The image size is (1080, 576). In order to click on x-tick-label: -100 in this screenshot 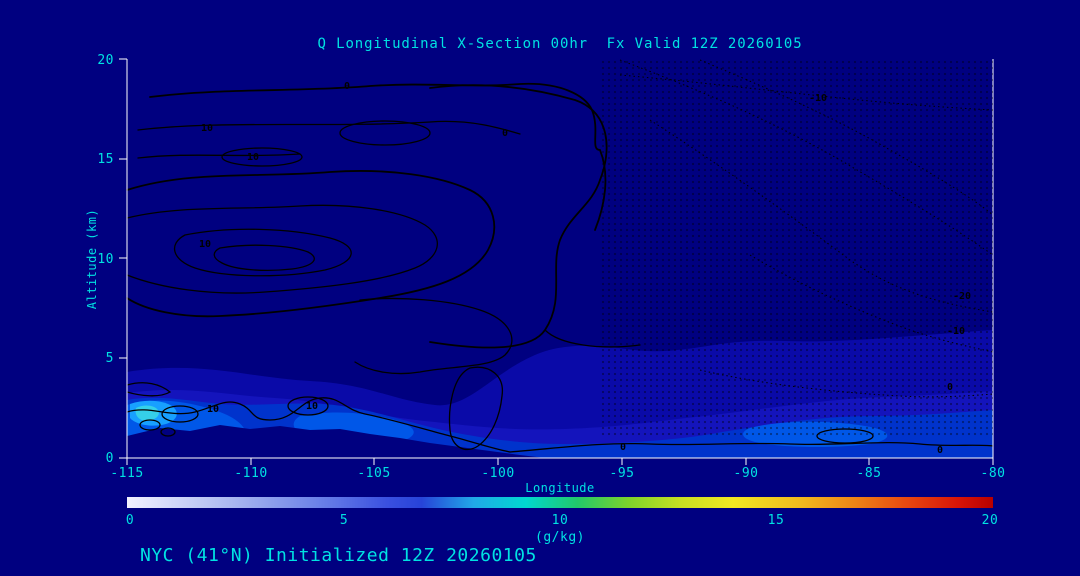, I will do `click(497, 473)`.